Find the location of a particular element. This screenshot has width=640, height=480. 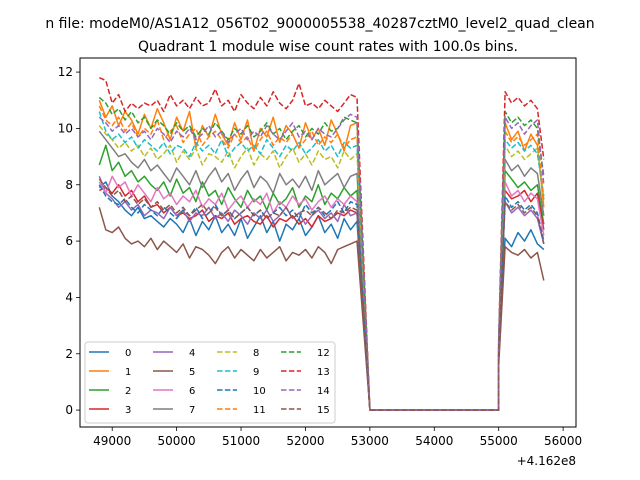

legend-label-9: 9 is located at coordinates (256, 372).